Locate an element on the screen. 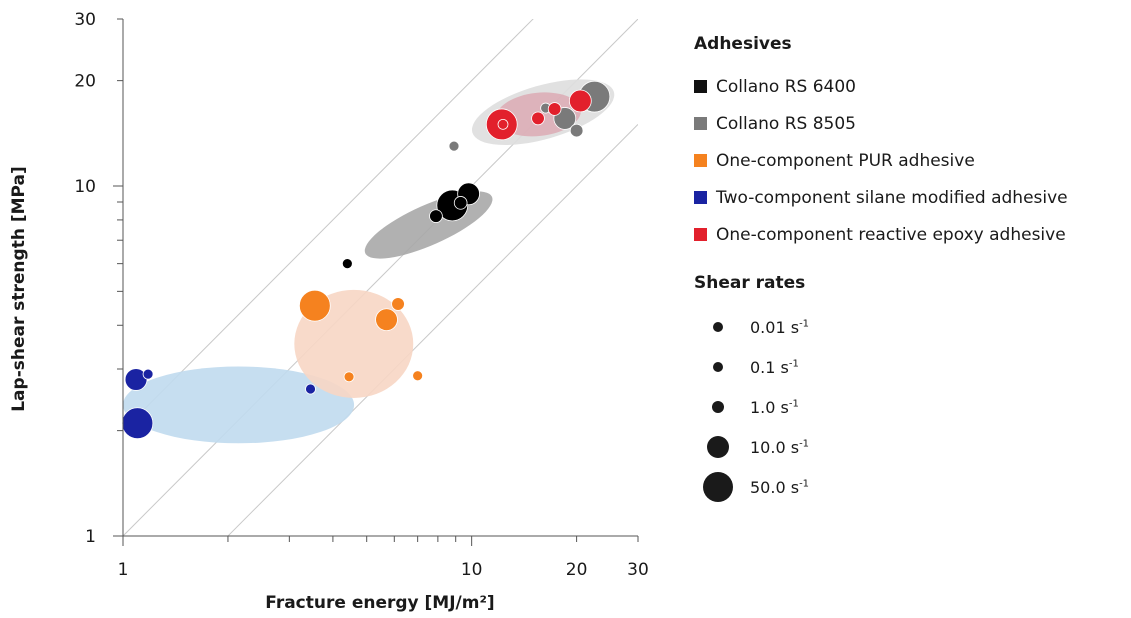 The width and height of the screenshot is (1131, 618). x-tick-label: 10 is located at coordinates (472, 570).